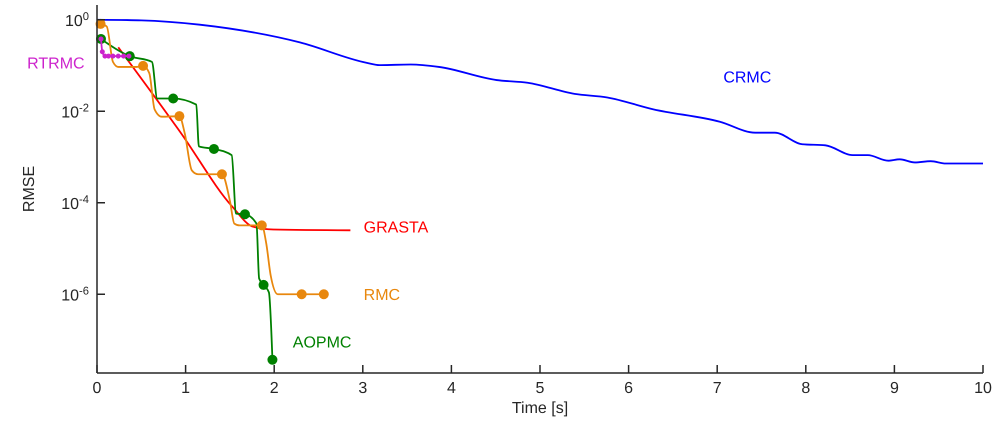 The image size is (993, 433). Describe the element at coordinates (747, 78) in the screenshot. I see `text: CRMC` at that location.